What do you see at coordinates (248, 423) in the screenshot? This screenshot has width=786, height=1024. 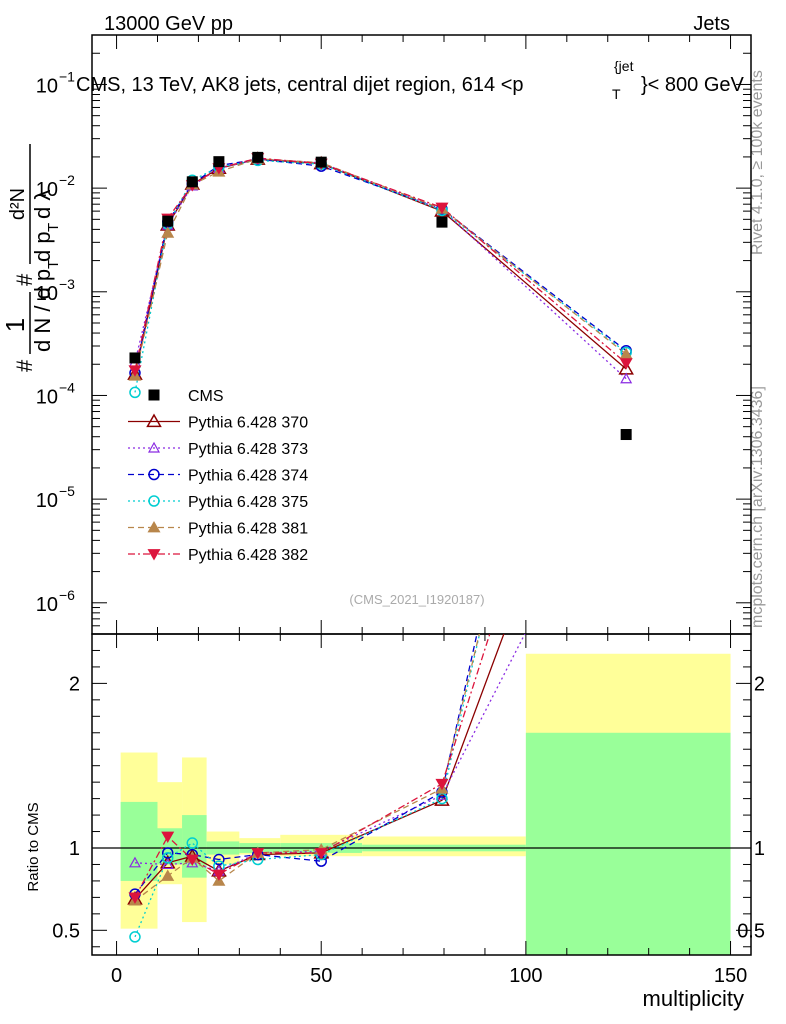 I see `legend-label: Pythia 6.428 370` at bounding box center [248, 423].